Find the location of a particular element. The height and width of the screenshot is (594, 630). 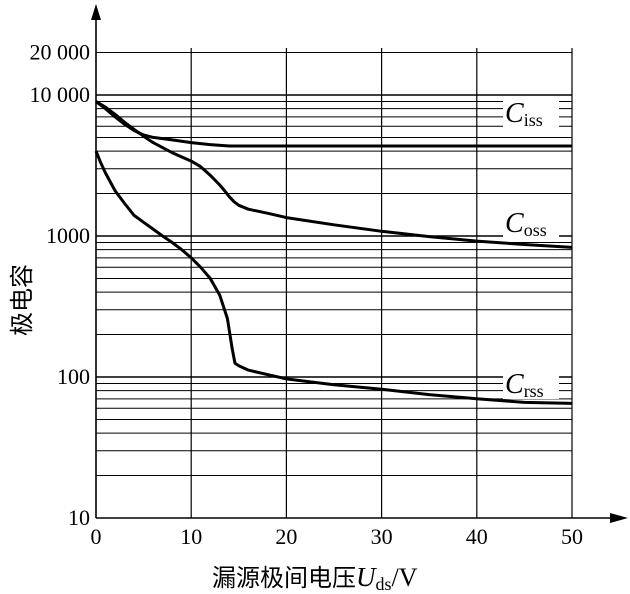

y-axis-title: 极电容 is located at coordinates (22, 300).